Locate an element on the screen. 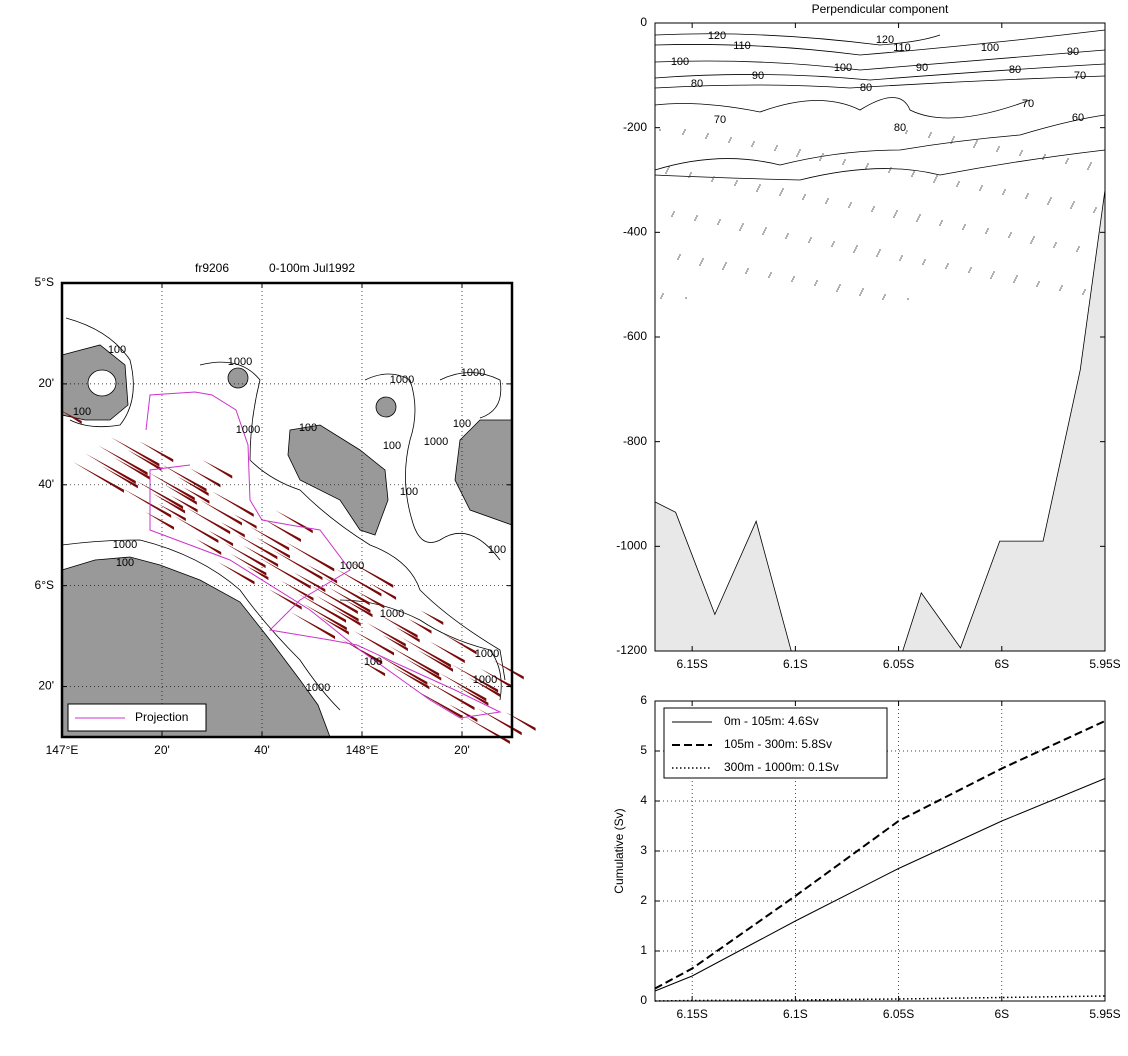 The image size is (1128, 1056). y-tick-label: 6°S is located at coordinates (44, 585).